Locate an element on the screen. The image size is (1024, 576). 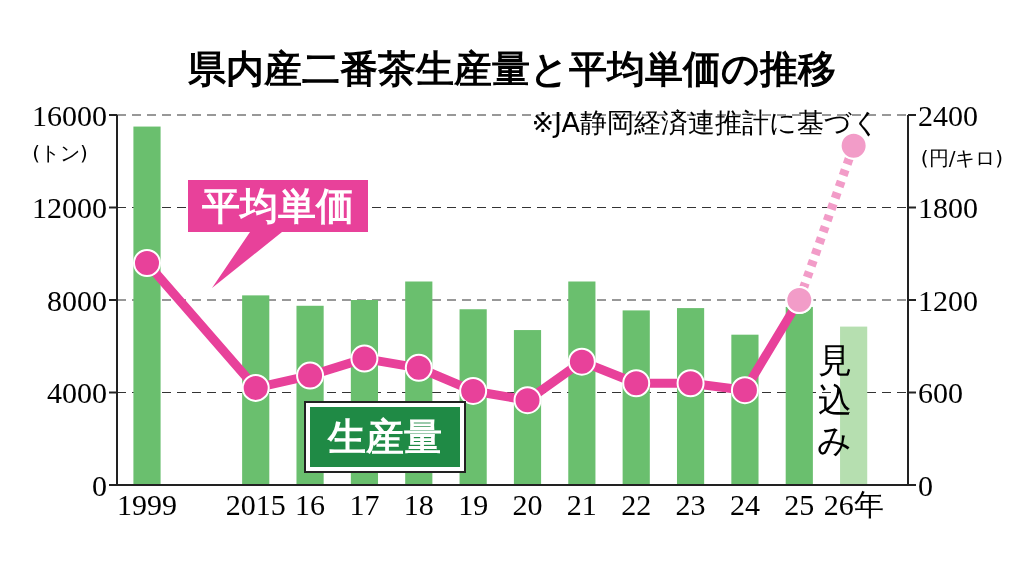
x-tick-label: 16 is located at coordinates (310, 504).